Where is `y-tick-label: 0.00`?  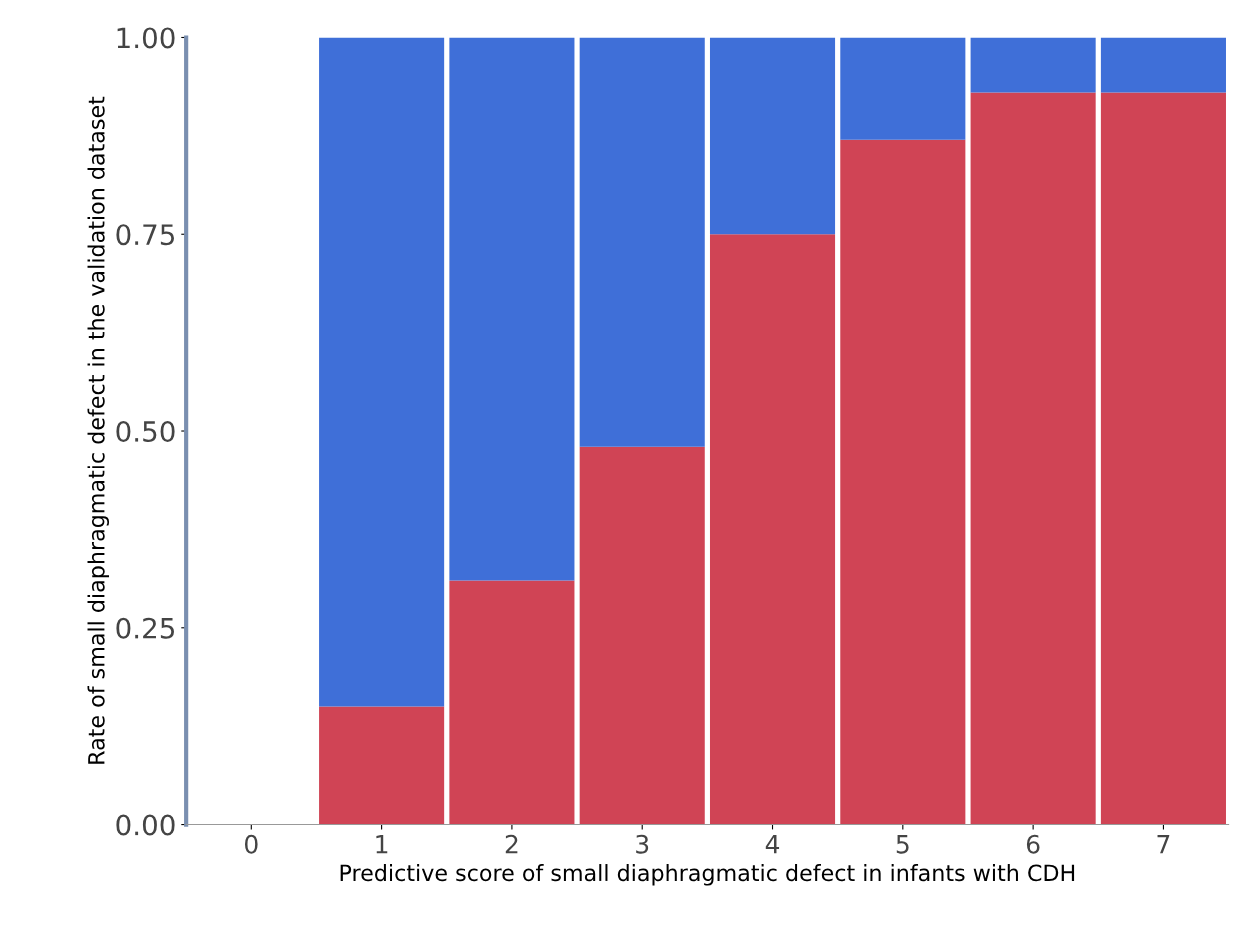
y-tick-label: 0.00 is located at coordinates (145, 825).